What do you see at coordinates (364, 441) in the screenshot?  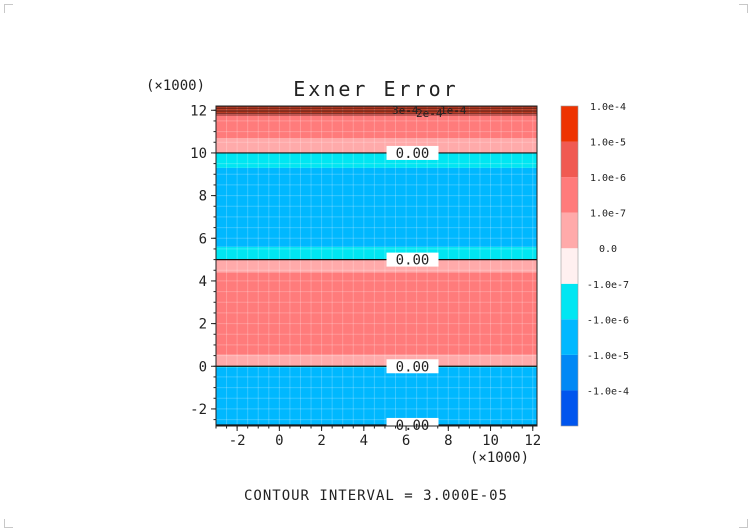 I see `x-tick-label: 4` at bounding box center [364, 441].